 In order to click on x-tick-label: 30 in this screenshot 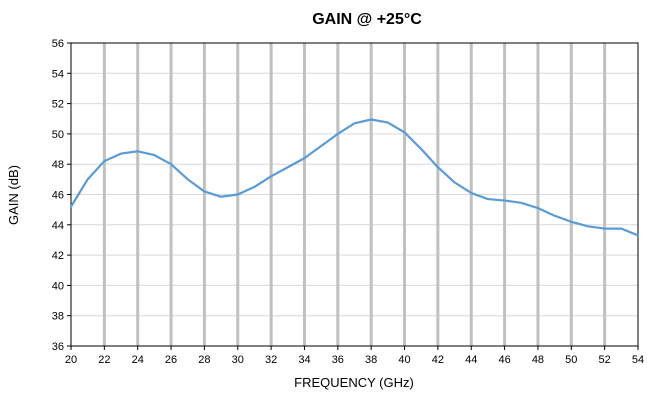, I will do `click(238, 360)`.